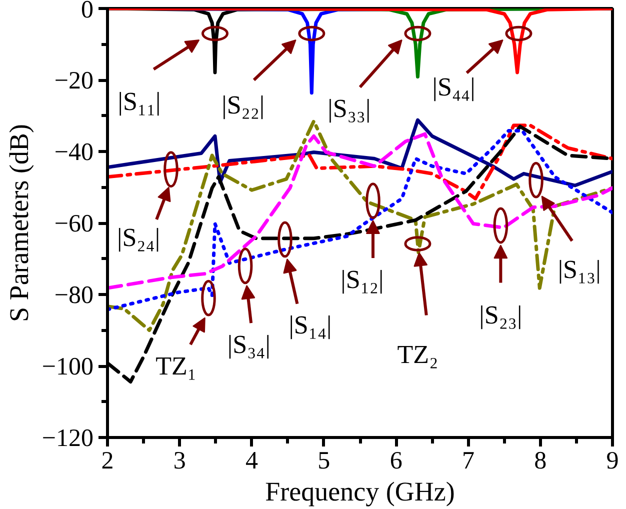  Describe the element at coordinates (74, 81) in the screenshot. I see `y-tick-label: −20` at that location.